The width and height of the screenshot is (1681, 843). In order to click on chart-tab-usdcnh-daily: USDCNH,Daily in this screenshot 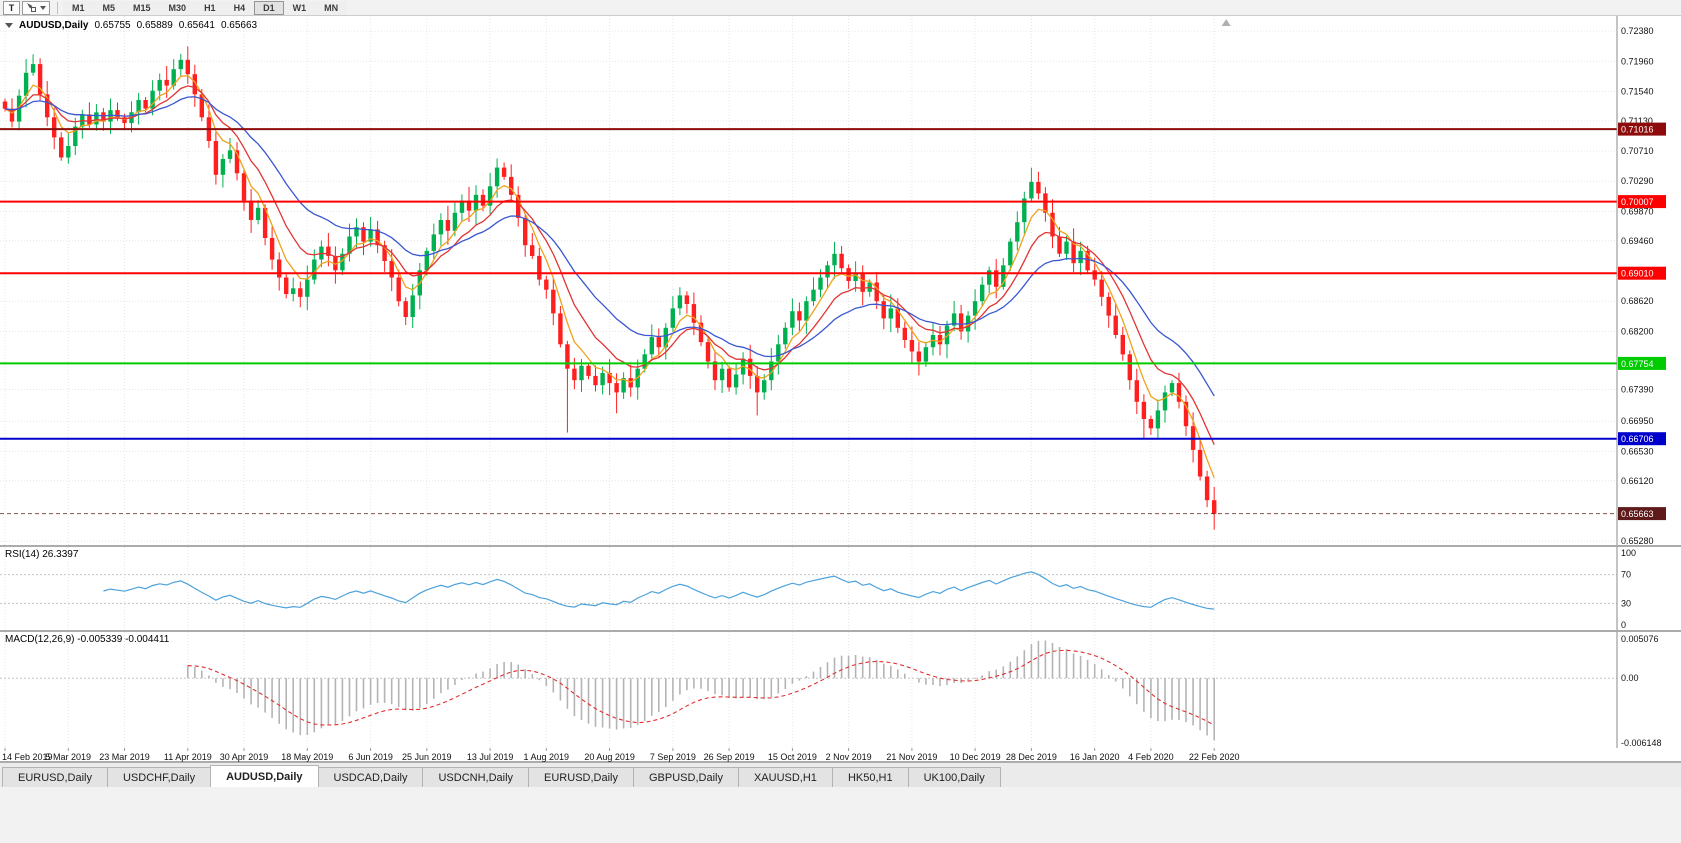, I will do `click(476, 777)`.